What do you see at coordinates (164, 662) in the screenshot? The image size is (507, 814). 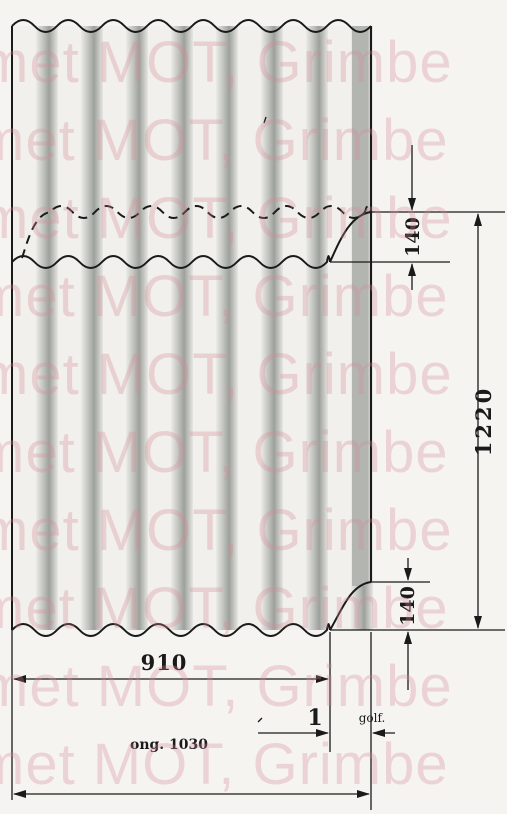 I see `width-effective-label: 910` at bounding box center [164, 662].